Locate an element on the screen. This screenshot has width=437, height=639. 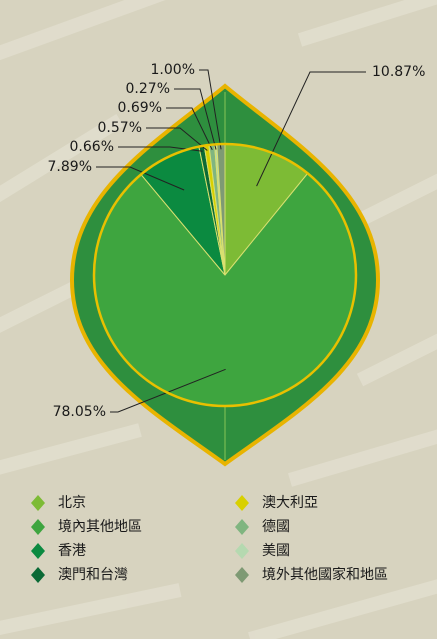
legend-label: 香港 is located at coordinates (72, 551).